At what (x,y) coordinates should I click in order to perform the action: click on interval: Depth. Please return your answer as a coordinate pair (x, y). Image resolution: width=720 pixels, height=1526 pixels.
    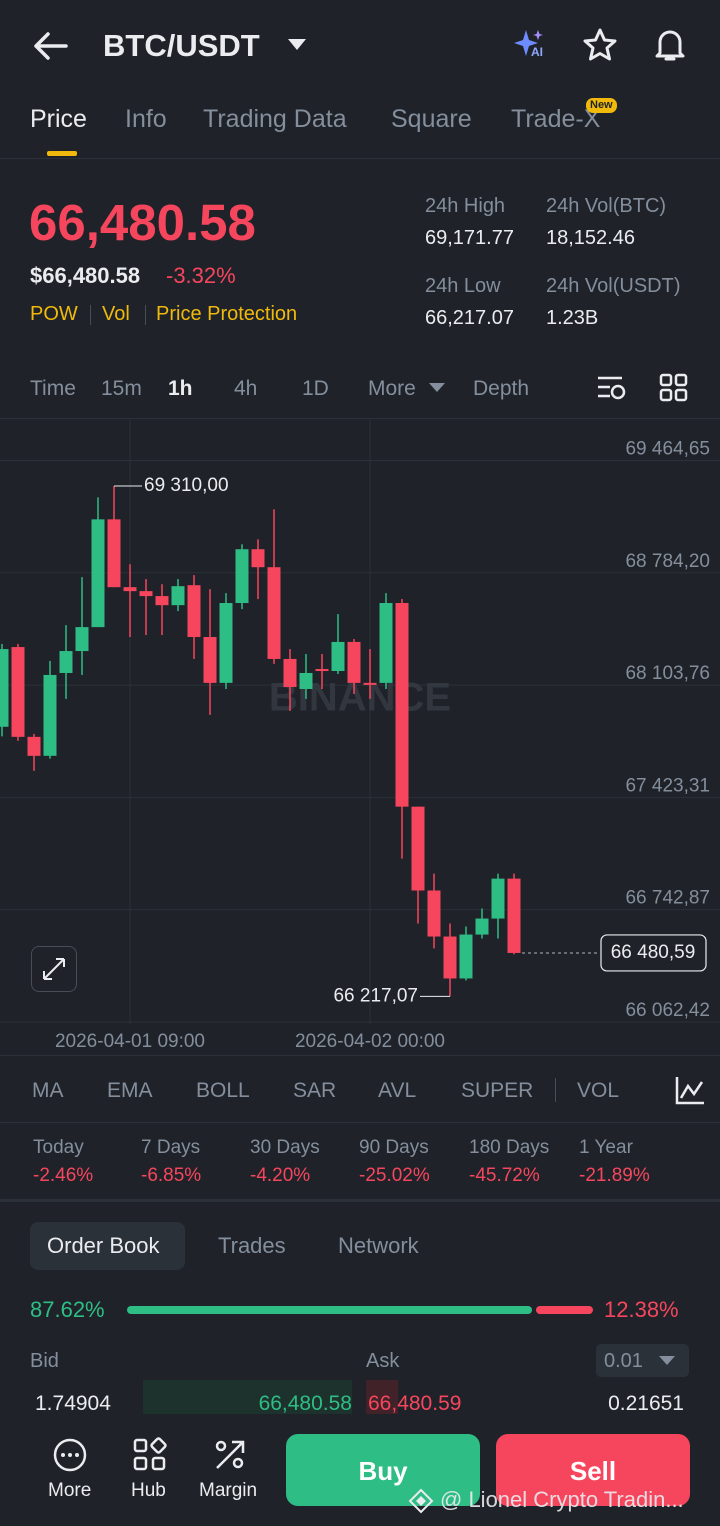
    Looking at the image, I should click on (501, 388).